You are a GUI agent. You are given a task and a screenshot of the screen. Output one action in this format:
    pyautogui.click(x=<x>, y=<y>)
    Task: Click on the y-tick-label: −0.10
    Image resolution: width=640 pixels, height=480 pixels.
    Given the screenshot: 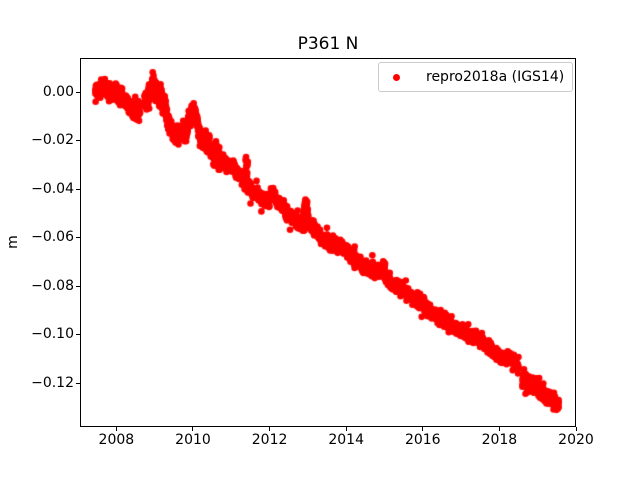 What is the action you would take?
    pyautogui.click(x=52, y=334)
    